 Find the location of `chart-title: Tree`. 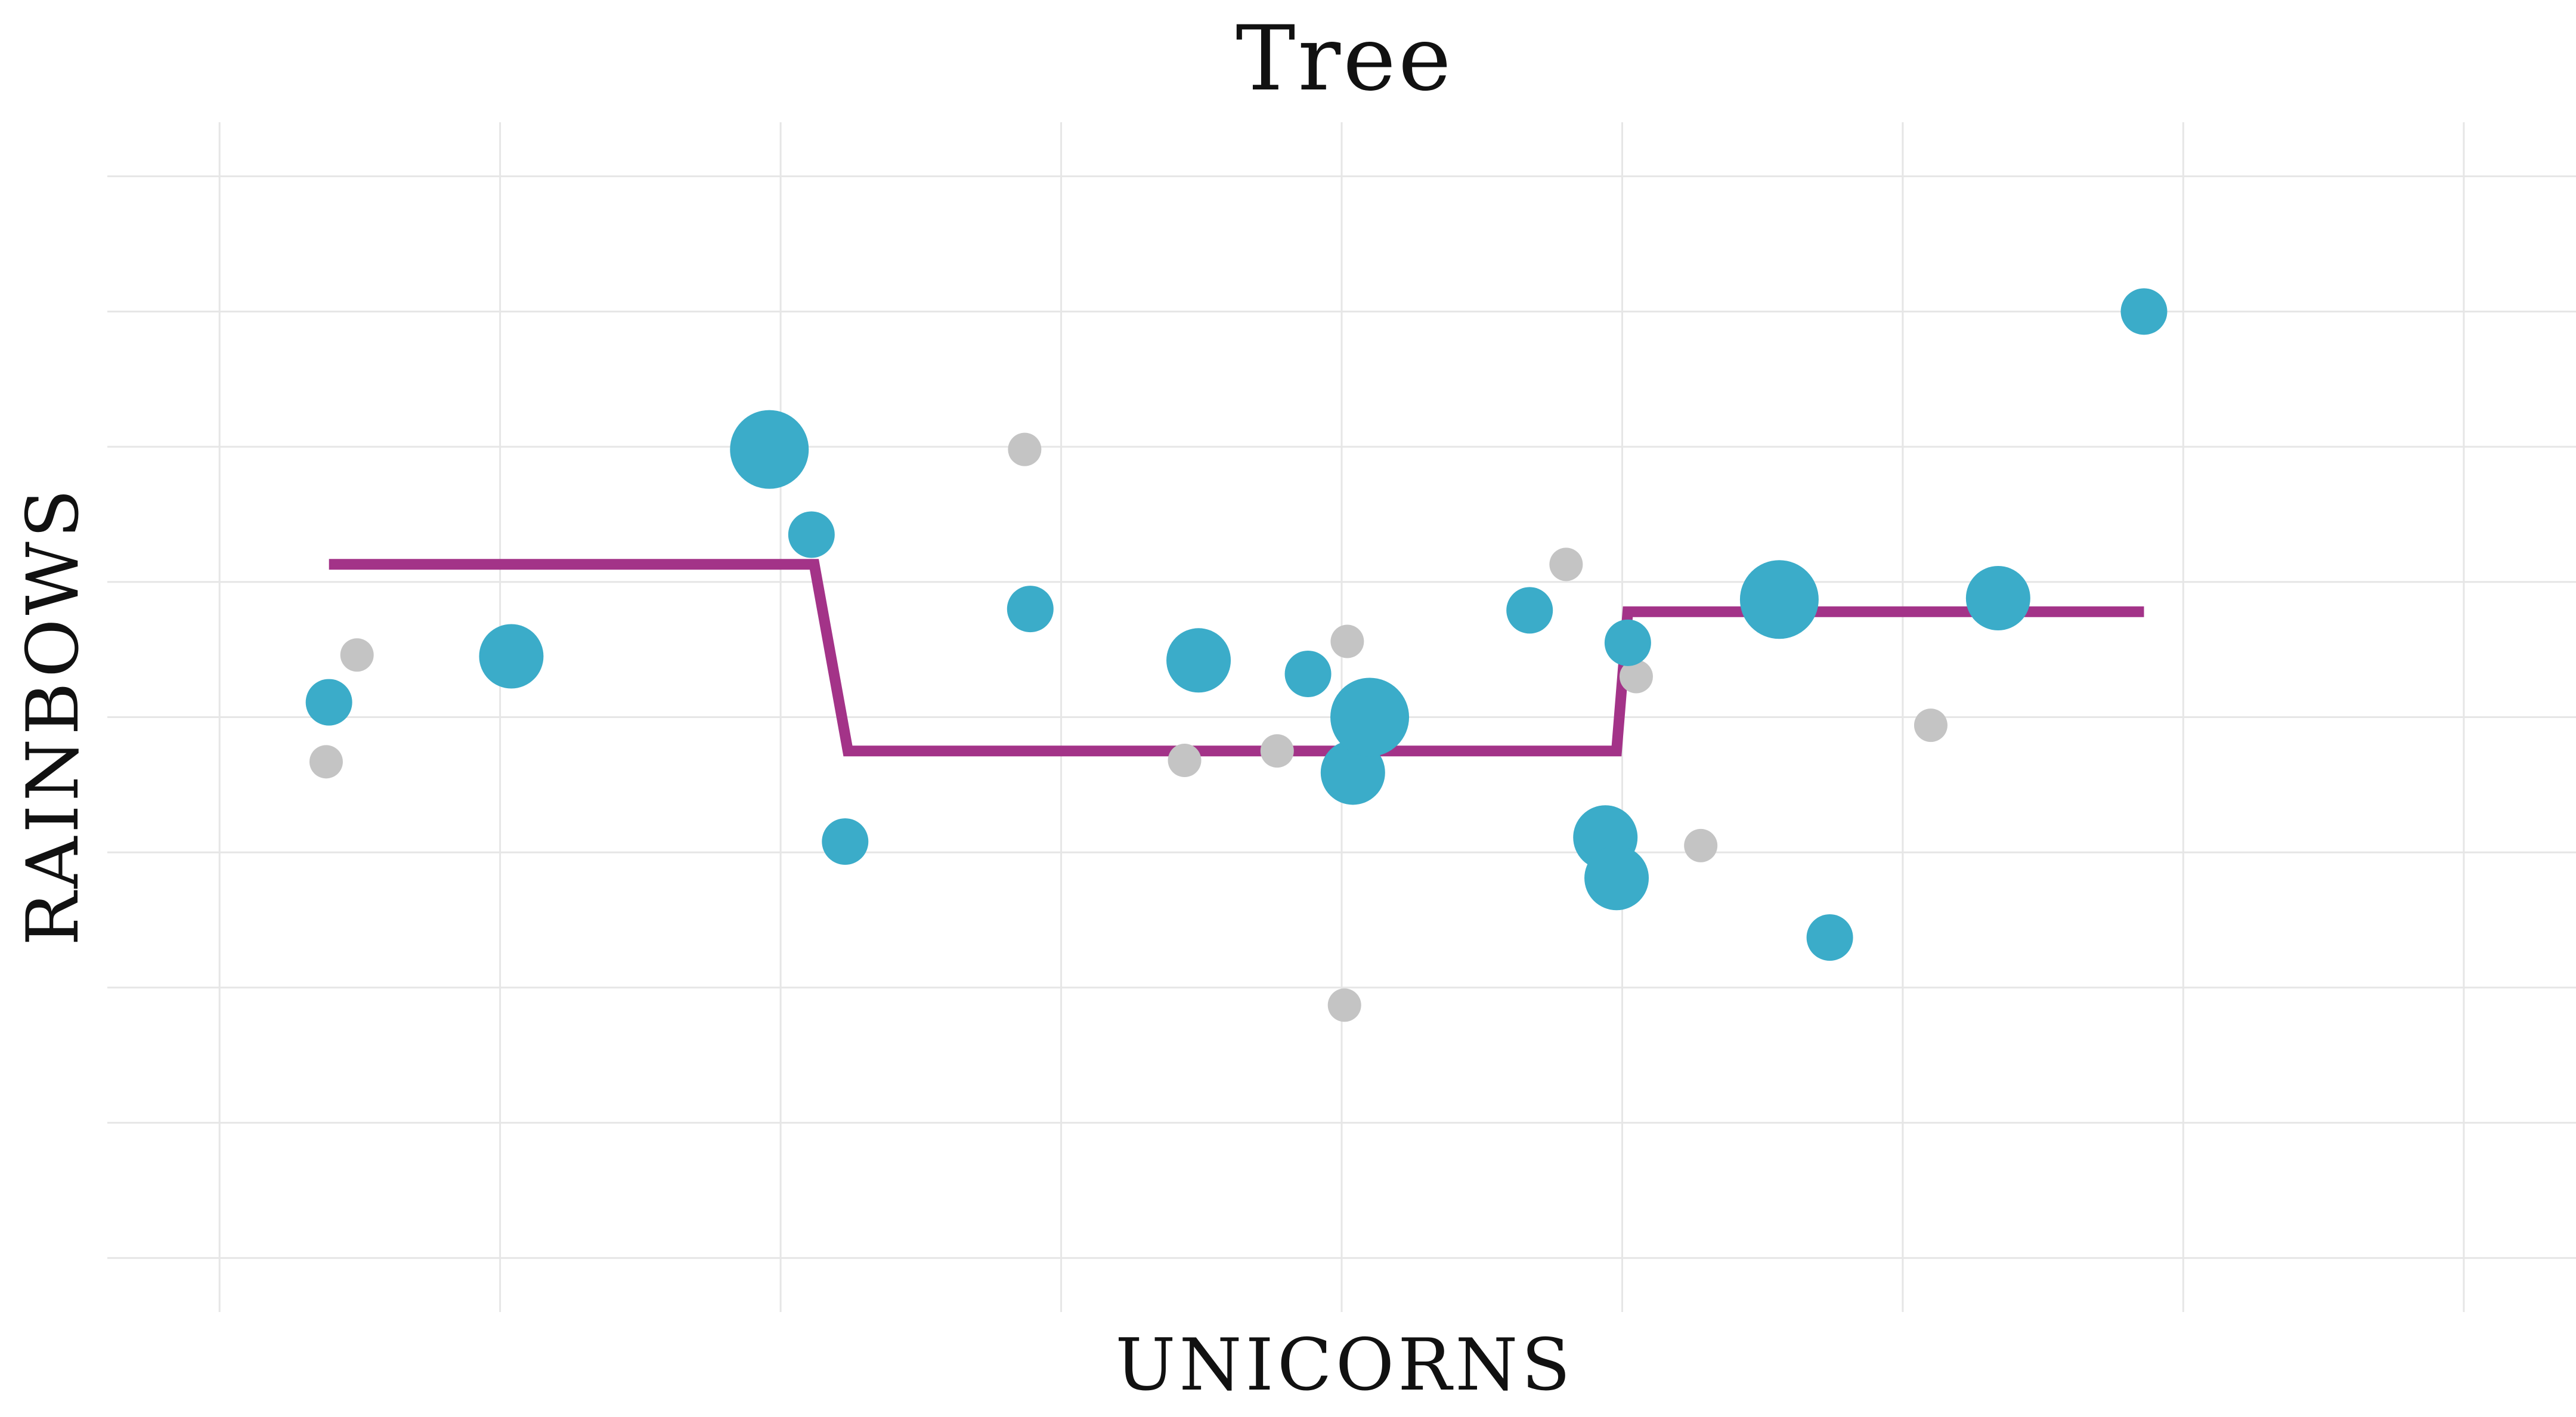

chart-title: Tree is located at coordinates (1345, 59).